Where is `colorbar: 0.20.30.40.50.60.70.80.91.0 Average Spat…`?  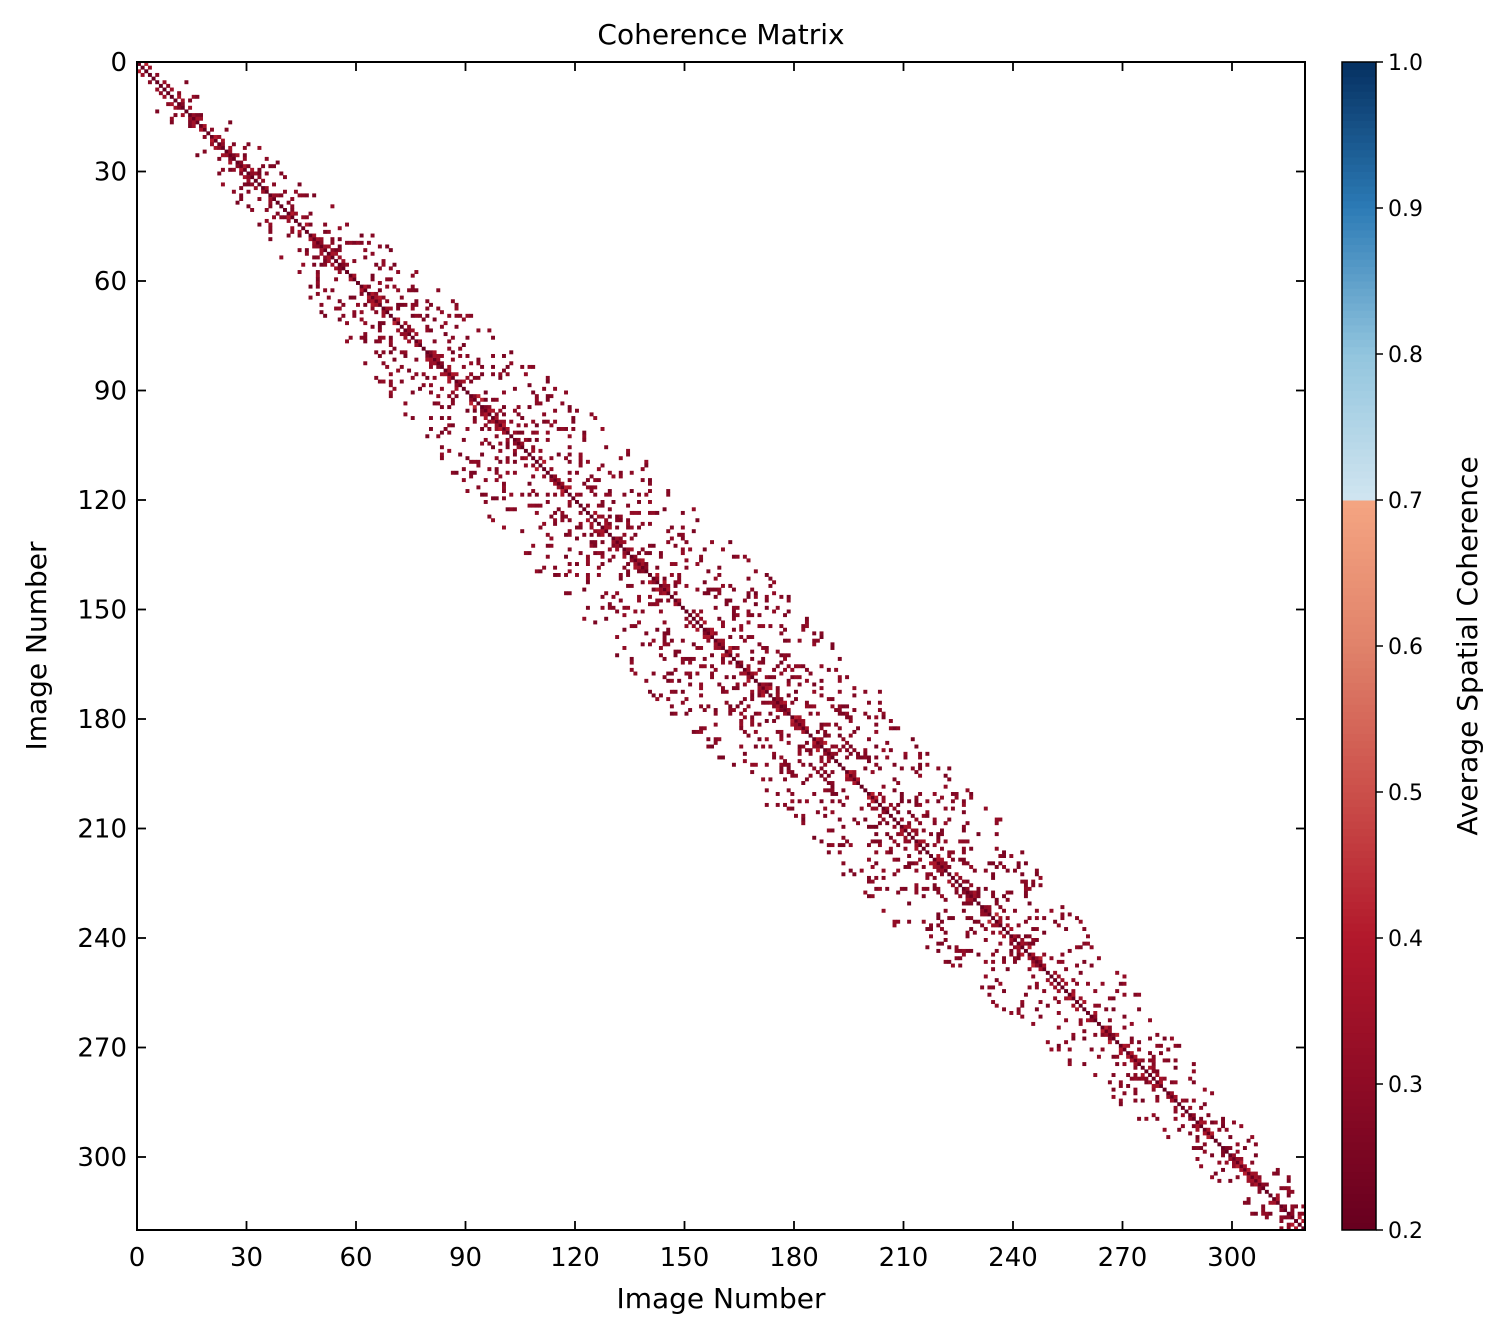 colorbar: 0.20.30.40.50.60.70.80.91.0 Average Spat… is located at coordinates (1412, 647).